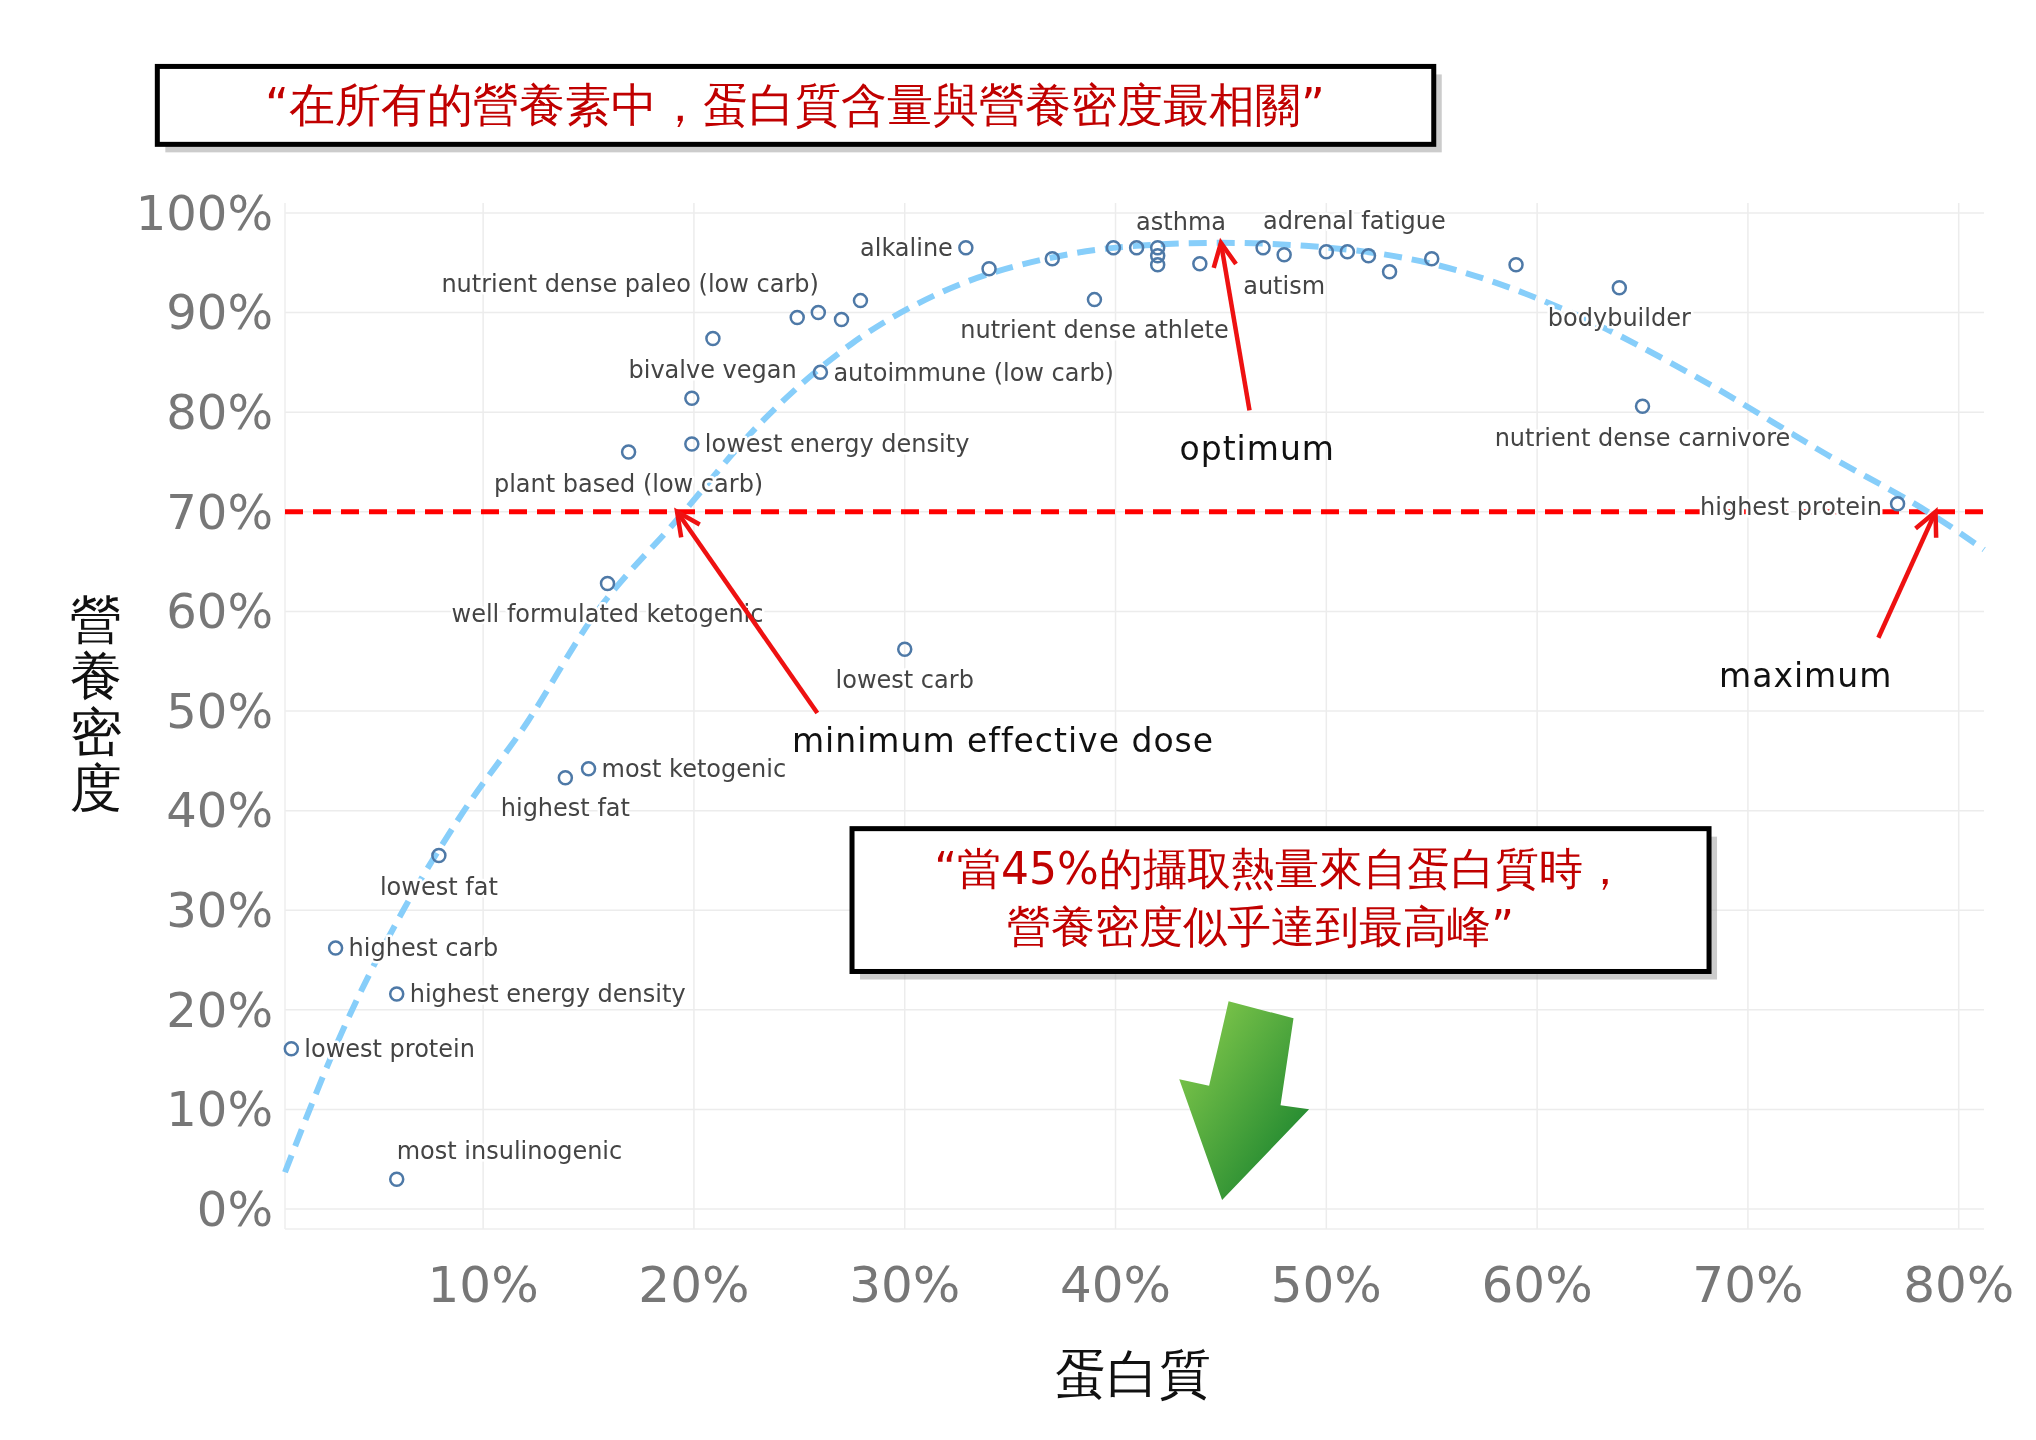  What do you see at coordinates (219, 312) in the screenshot?
I see `y-tick-label: 90%` at bounding box center [219, 312].